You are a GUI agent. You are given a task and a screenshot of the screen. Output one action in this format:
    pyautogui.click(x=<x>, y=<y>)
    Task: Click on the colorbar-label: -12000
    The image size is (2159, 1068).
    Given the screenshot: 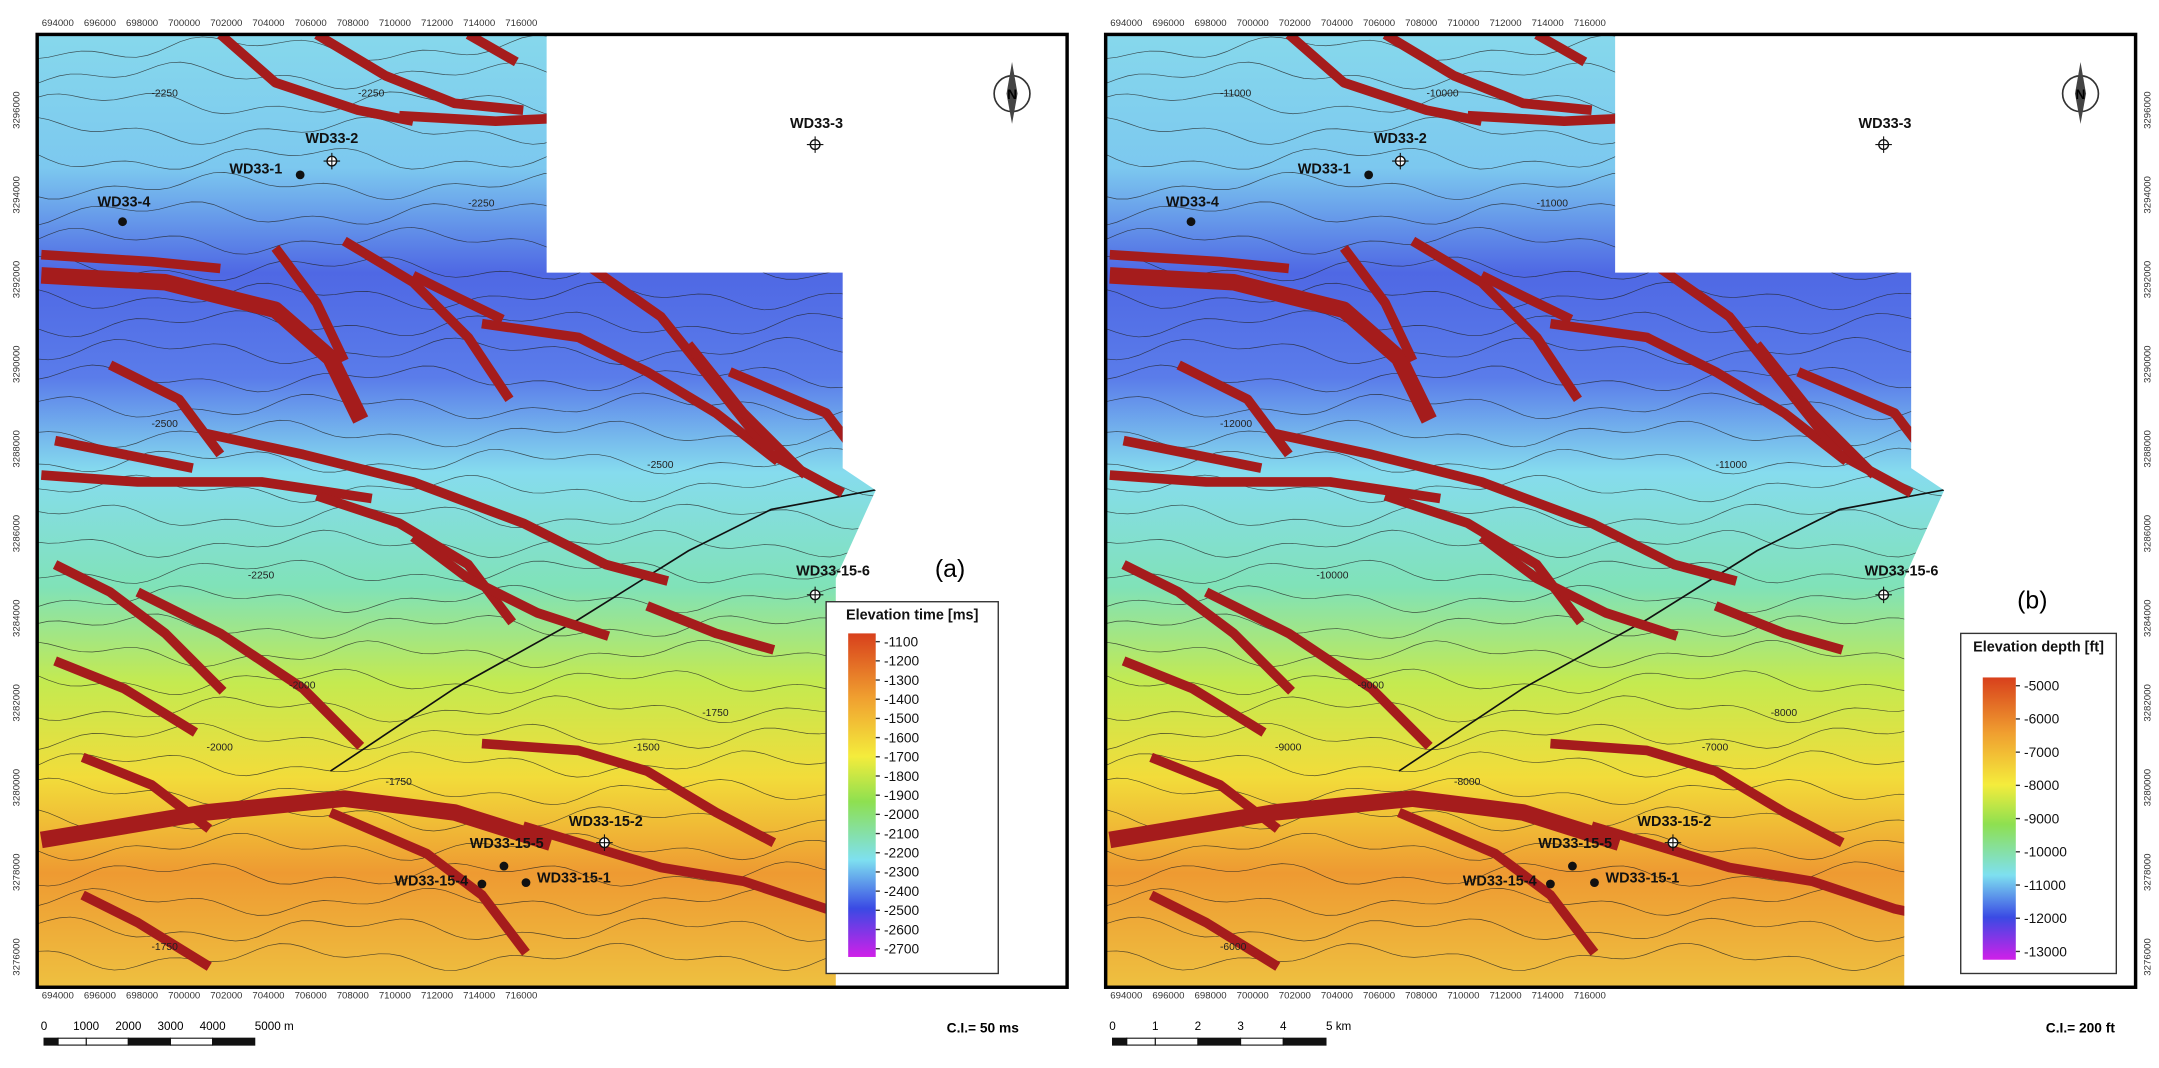 What is the action you would take?
    pyautogui.click(x=2045, y=918)
    